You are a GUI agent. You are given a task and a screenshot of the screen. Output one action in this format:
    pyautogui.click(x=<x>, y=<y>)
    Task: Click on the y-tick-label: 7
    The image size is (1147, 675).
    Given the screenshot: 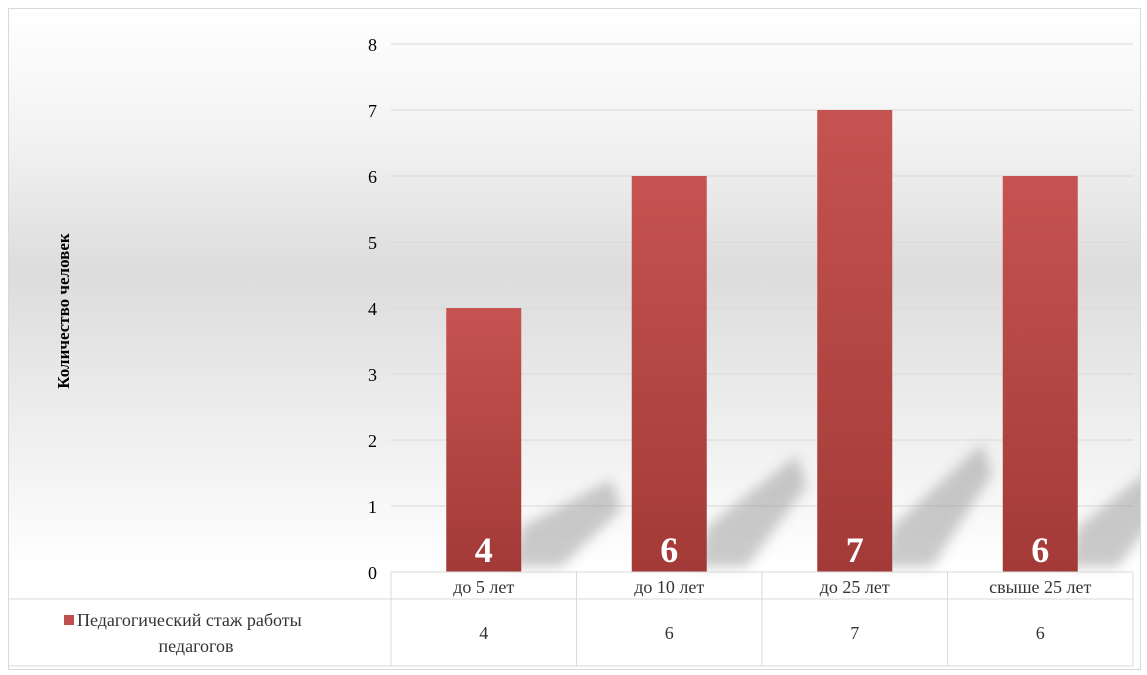 What is the action you would take?
    pyautogui.click(x=372, y=111)
    